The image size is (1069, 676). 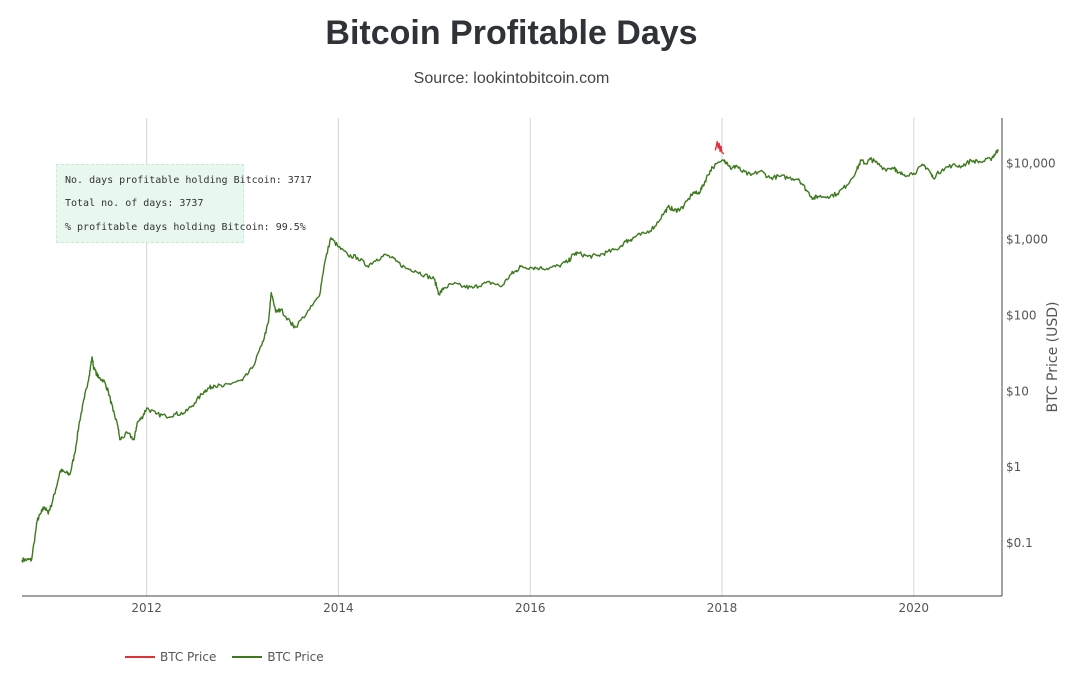 What do you see at coordinates (146, 608) in the screenshot?
I see `x-tick-label: 2012` at bounding box center [146, 608].